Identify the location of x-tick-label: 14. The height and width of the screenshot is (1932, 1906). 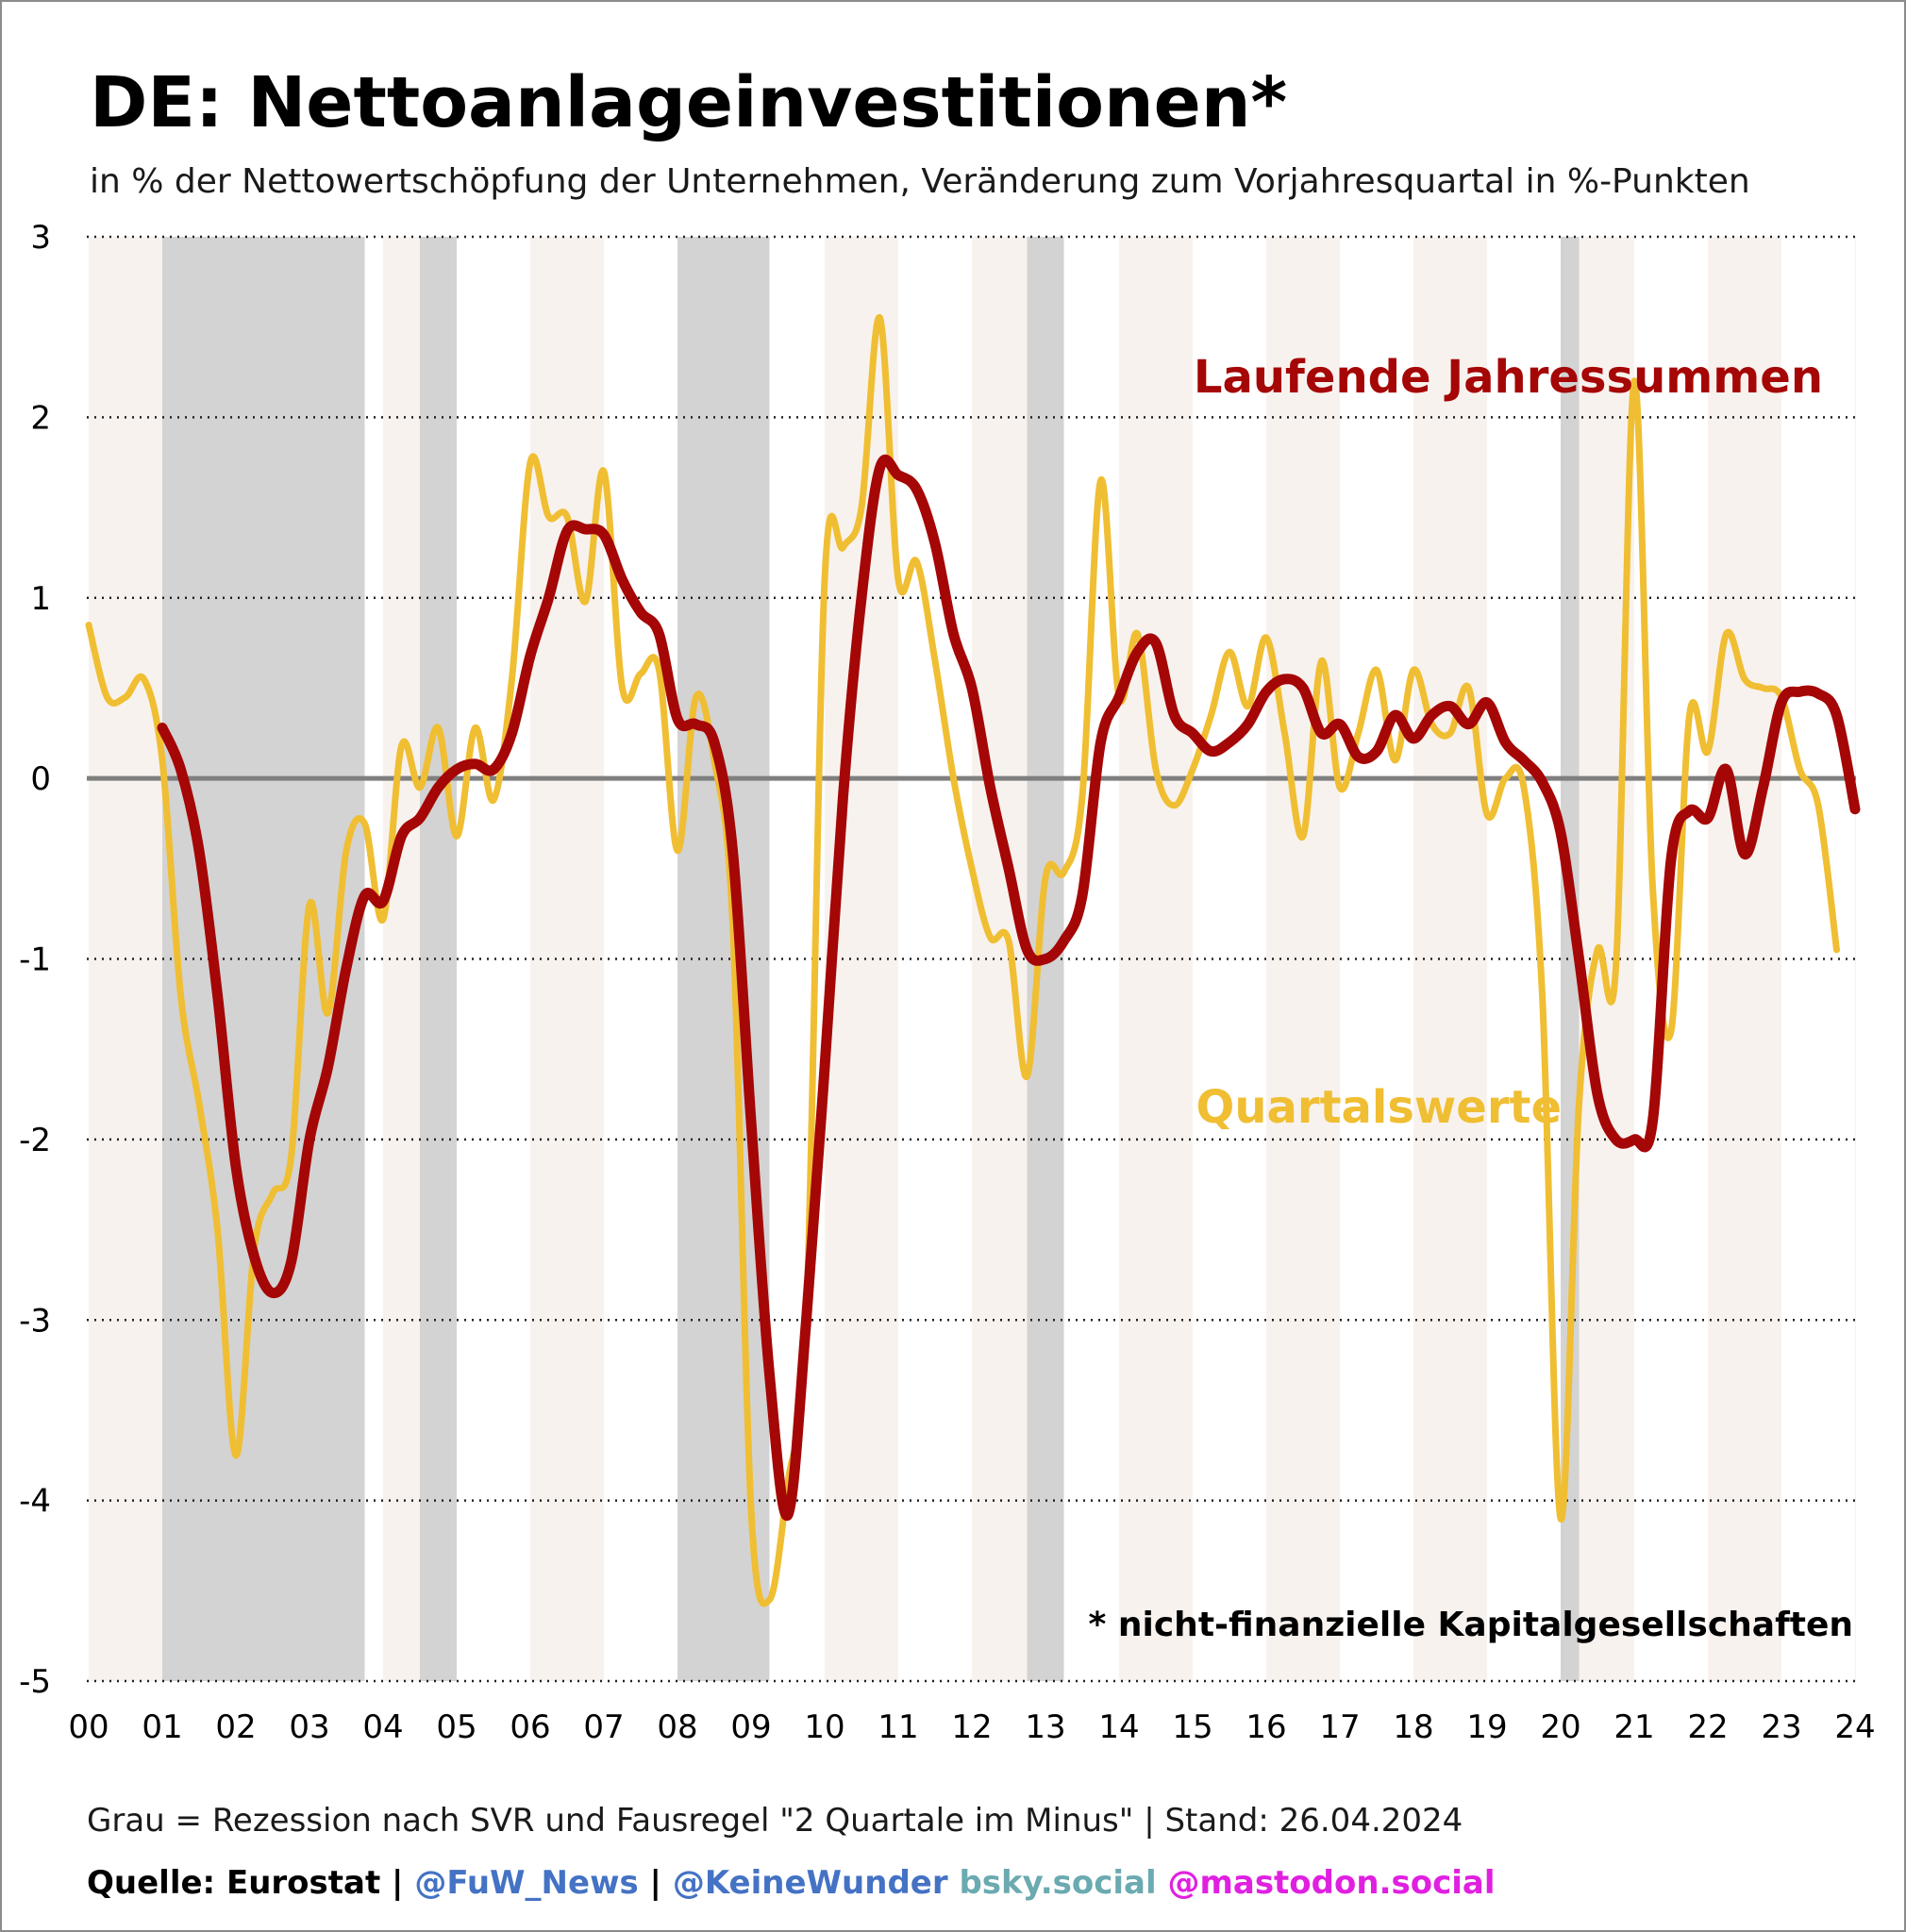
(1118, 1727).